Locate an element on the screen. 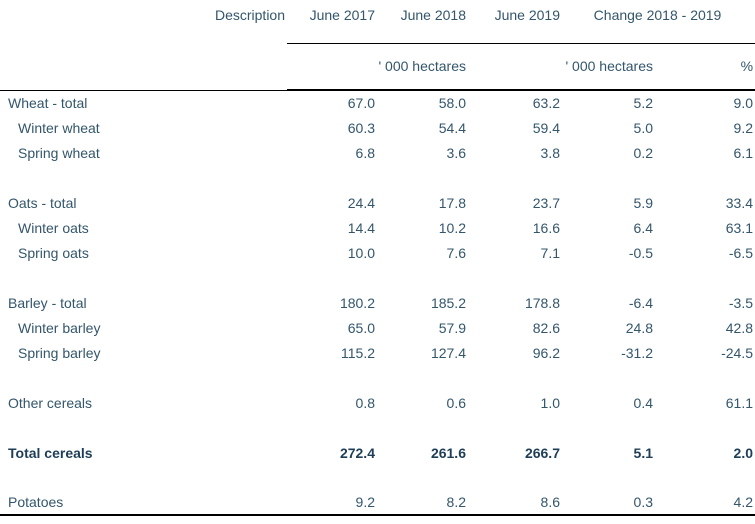 This screenshot has width=755, height=524. table-row: Winter barley 65.0 57.9 82.6 24.8 42.8 is located at coordinates (377, 327).